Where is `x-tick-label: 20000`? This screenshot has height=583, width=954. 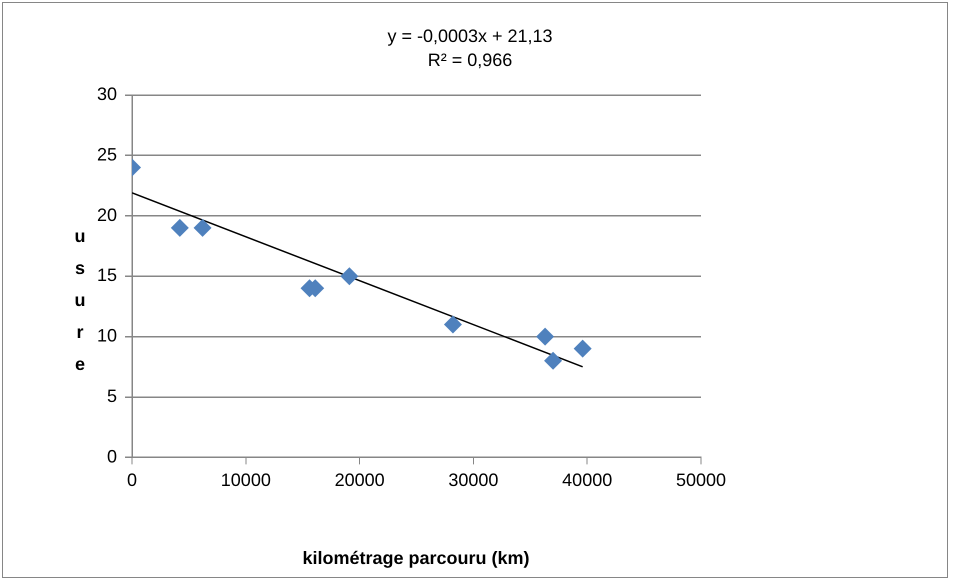 x-tick-label: 20000 is located at coordinates (359, 480).